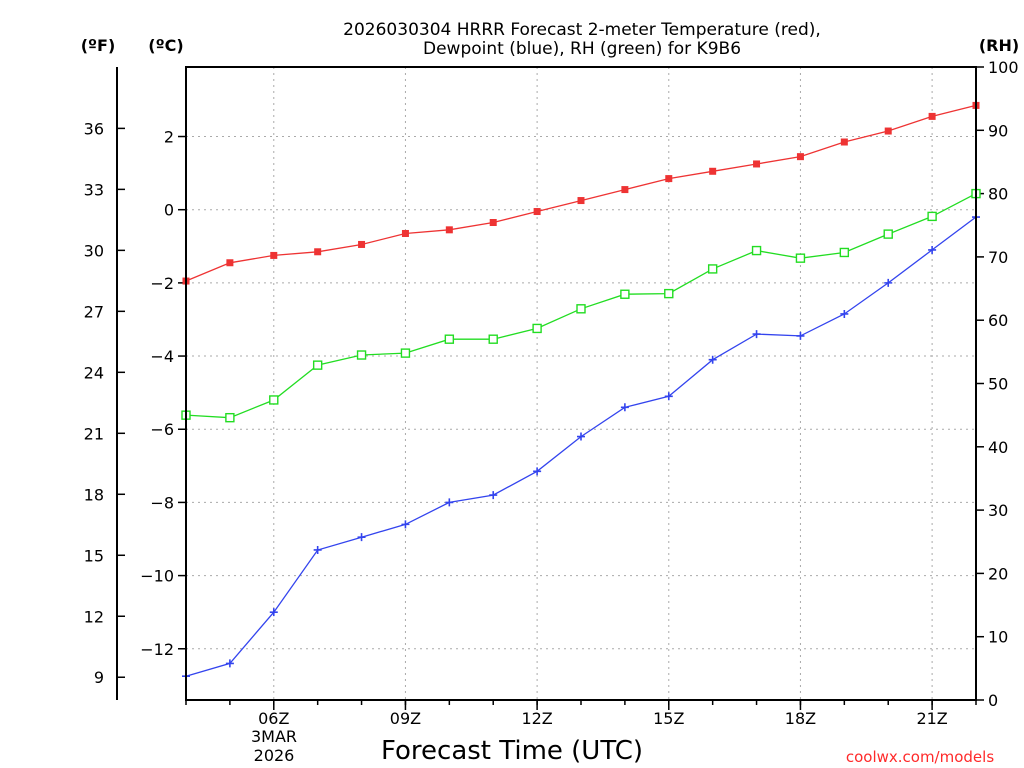  Describe the element at coordinates (405, 718) in the screenshot. I see `x-tick-label: 09Z` at that location.